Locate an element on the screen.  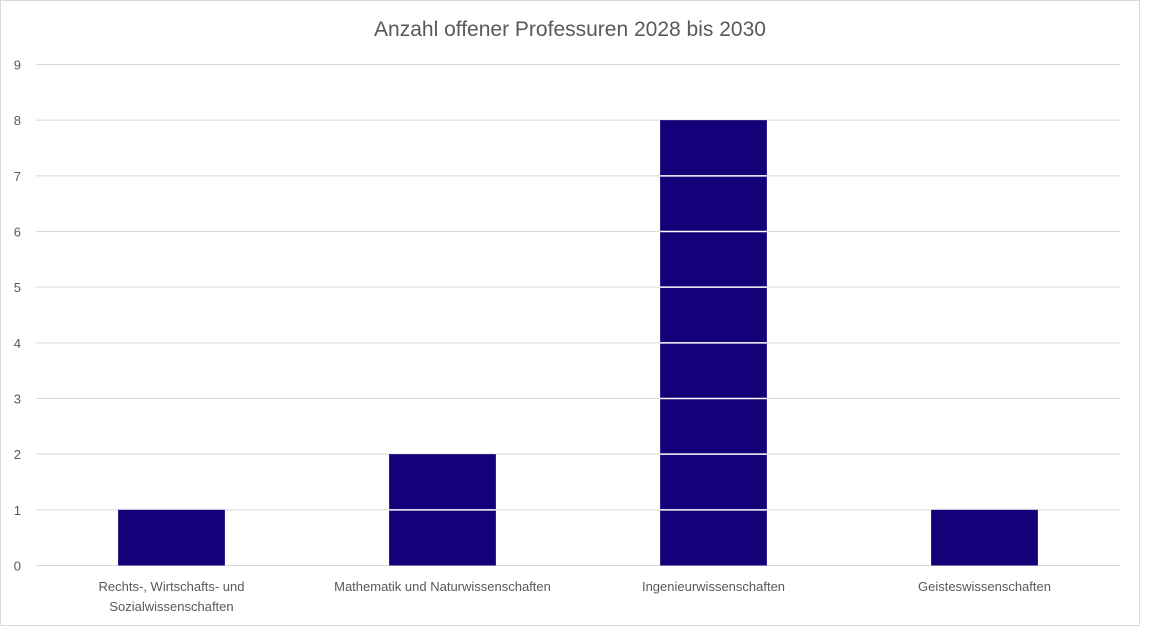
y-tick-label: 8 is located at coordinates (17, 120).